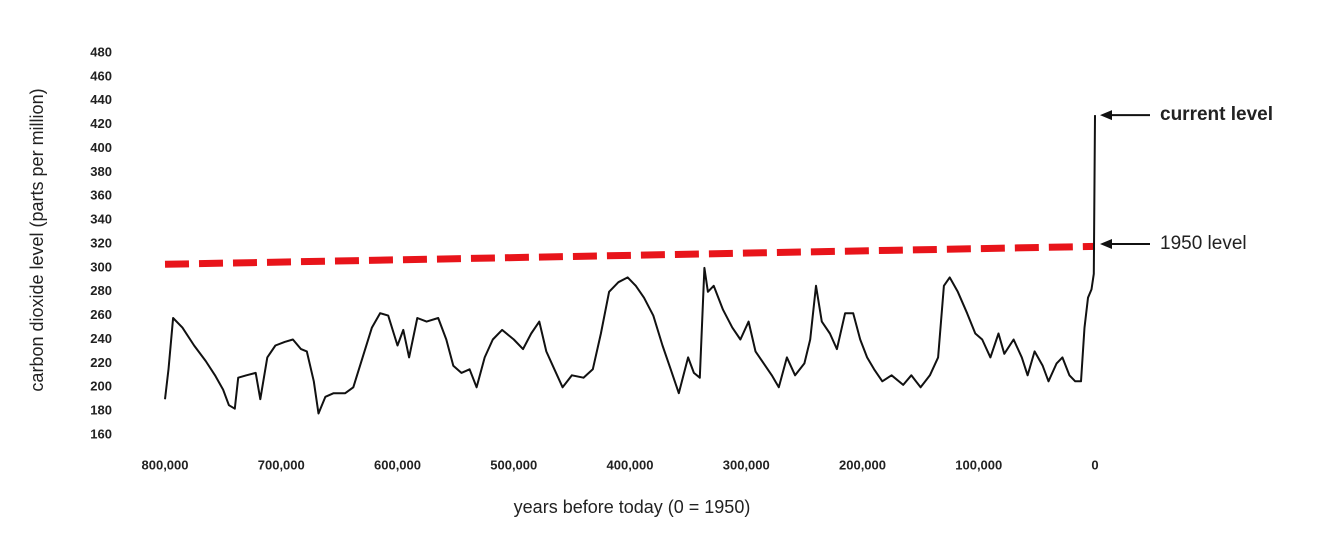 The image size is (1338, 538). I want to click on y-tick-label: 360, so click(101, 195).